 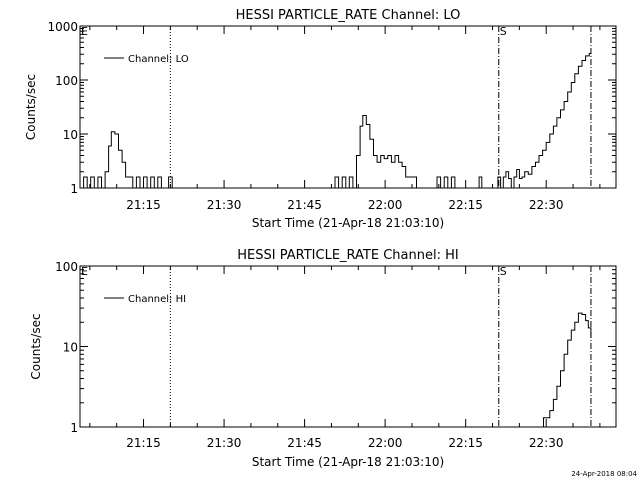 What do you see at coordinates (157, 299) in the screenshot?
I see `legend-entry: Channel: HI` at bounding box center [157, 299].